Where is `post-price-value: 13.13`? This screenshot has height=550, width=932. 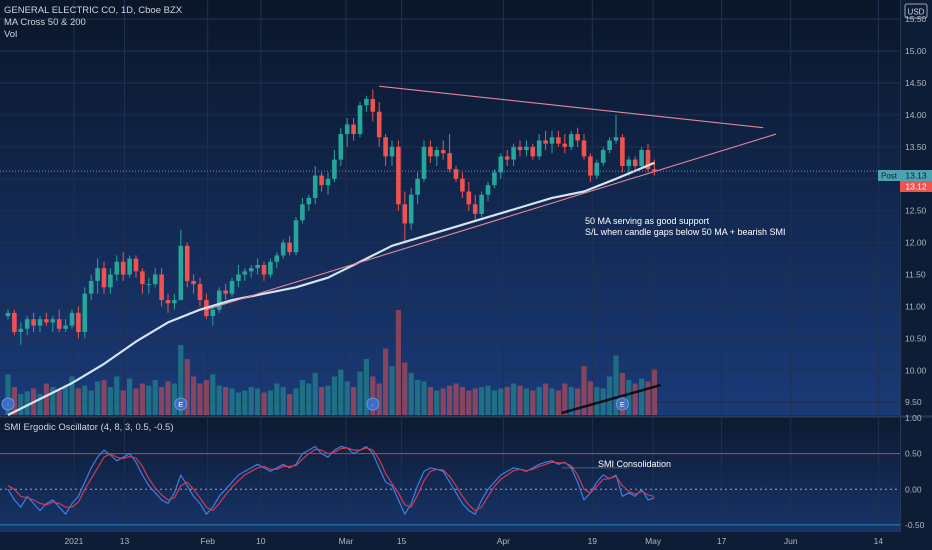
post-price-value: 13.13 is located at coordinates (916, 176).